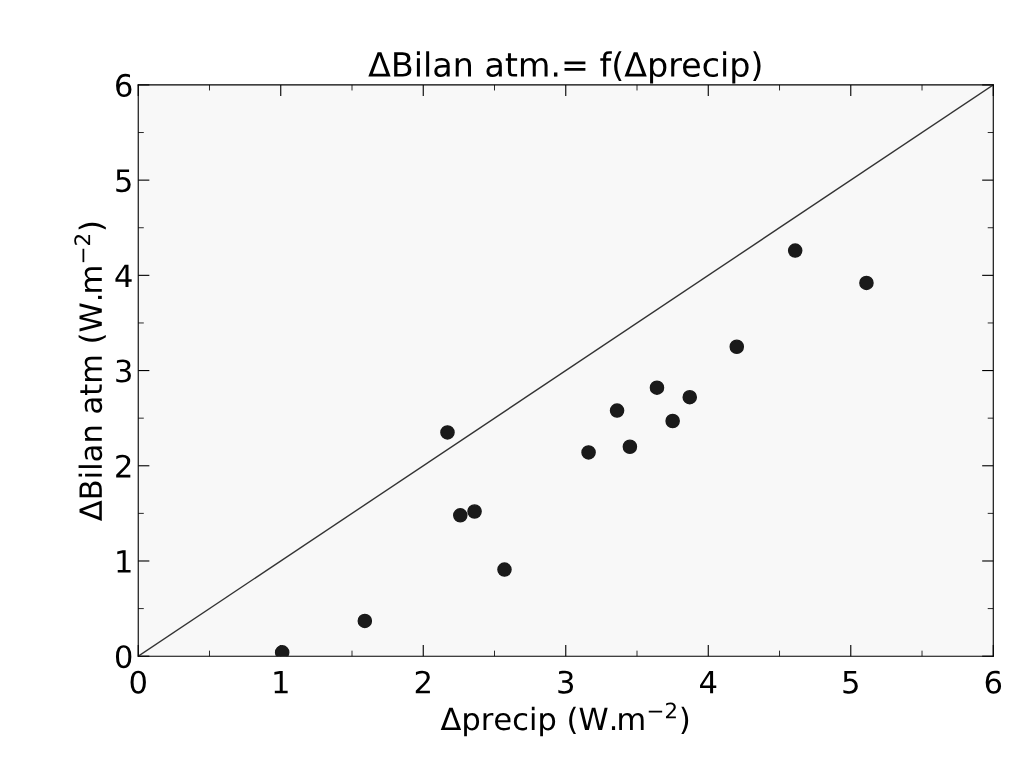  Describe the element at coordinates (123, 657) in the screenshot. I see `y-tick-label: 0` at that location.